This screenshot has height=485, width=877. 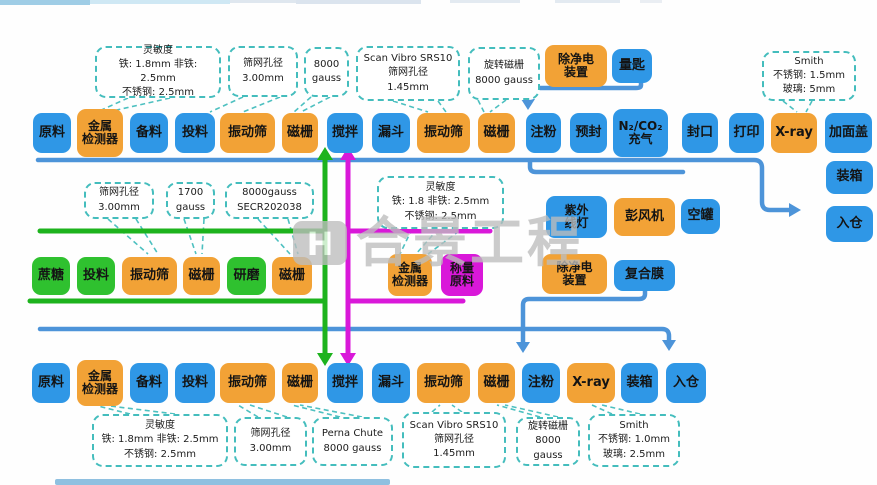 I want to click on process-box: 彭风机, so click(x=644, y=217).